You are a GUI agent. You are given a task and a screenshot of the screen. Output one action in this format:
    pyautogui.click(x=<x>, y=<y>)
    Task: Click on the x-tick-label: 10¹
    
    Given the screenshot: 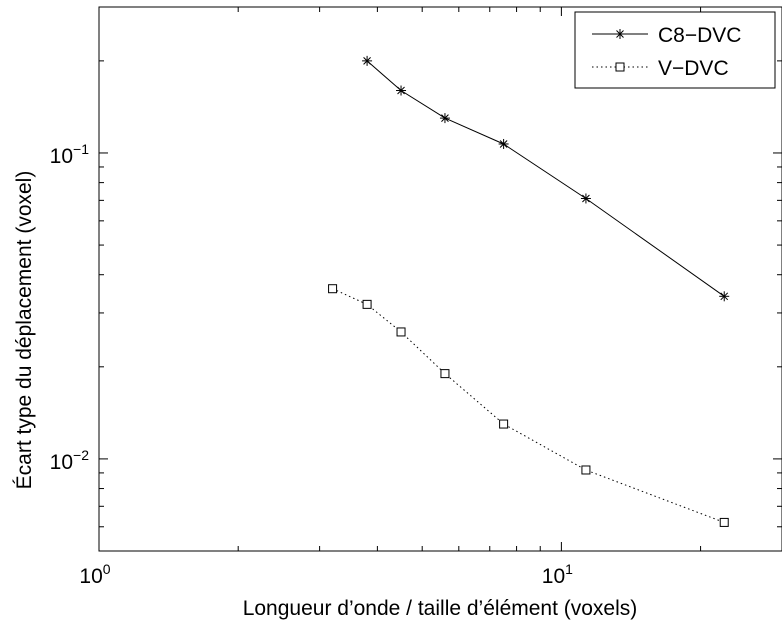 What is the action you would take?
    pyautogui.click(x=557, y=574)
    